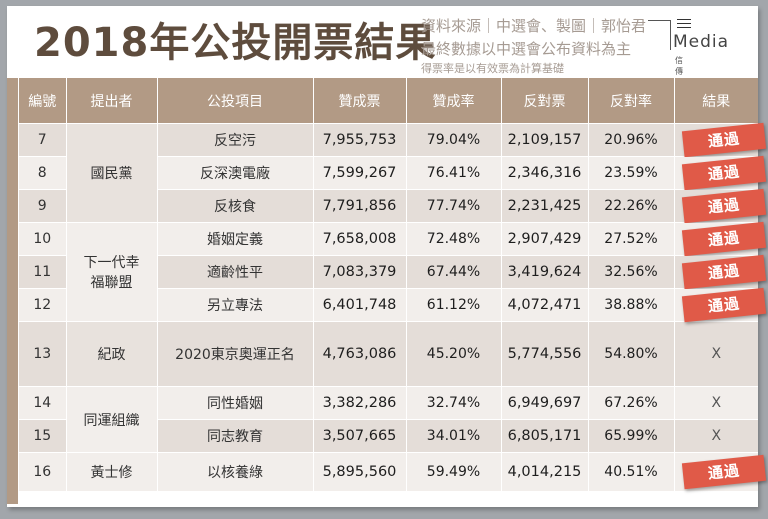 The width and height of the screenshot is (768, 519). What do you see at coordinates (526, 49) in the screenshot?
I see `source-line-2: 最終數據以中選會公布資料為主` at bounding box center [526, 49].